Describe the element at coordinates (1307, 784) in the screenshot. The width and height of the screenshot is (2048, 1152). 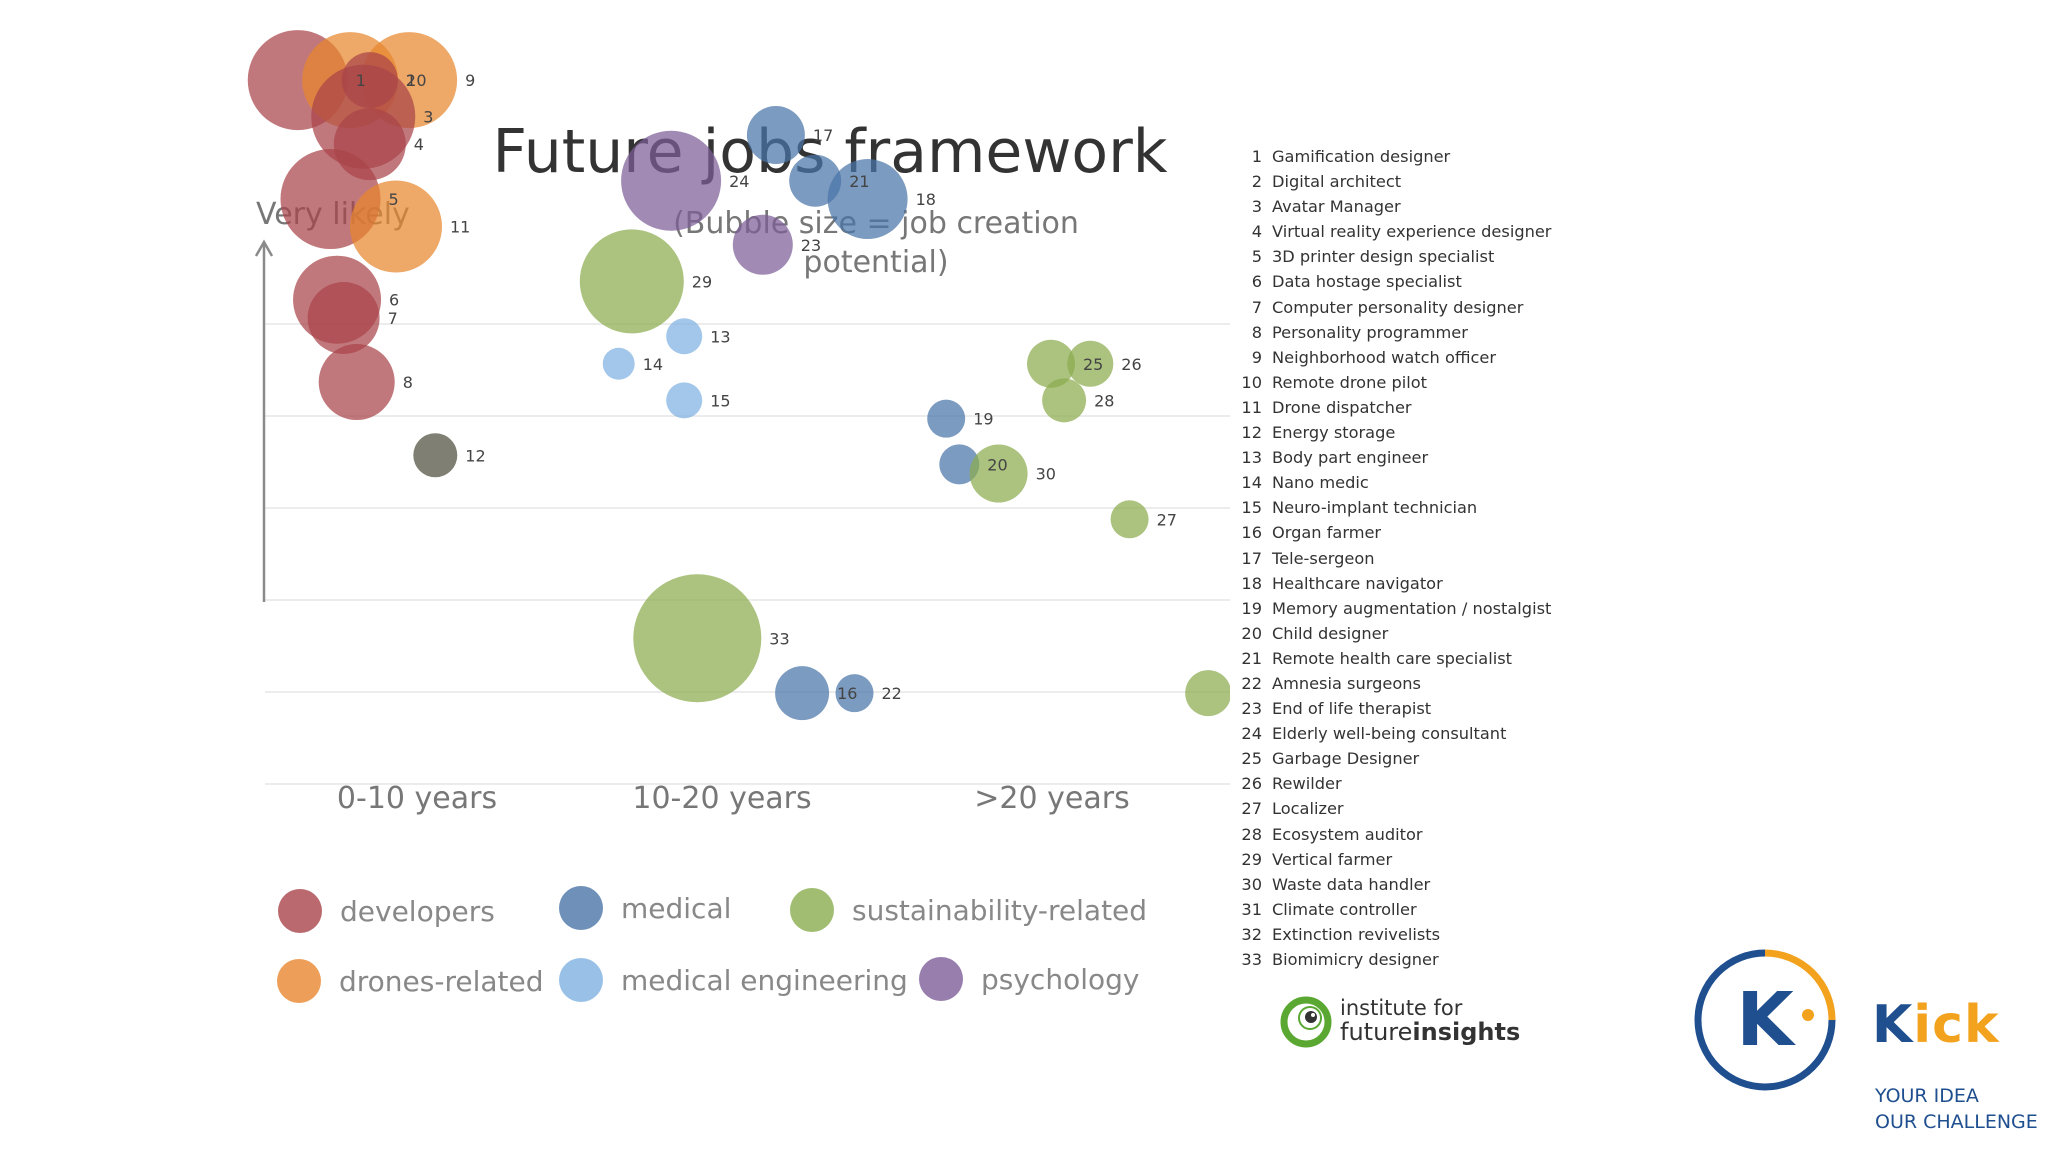
I see `job-name: Rewilder` at that location.